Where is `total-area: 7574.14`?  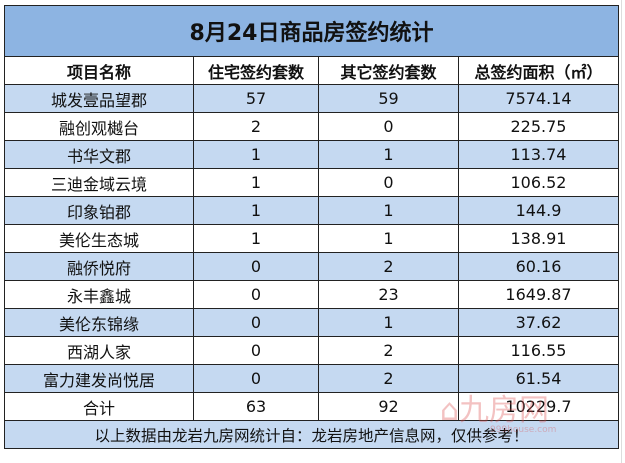
total-area: 7574.14 is located at coordinates (538, 98).